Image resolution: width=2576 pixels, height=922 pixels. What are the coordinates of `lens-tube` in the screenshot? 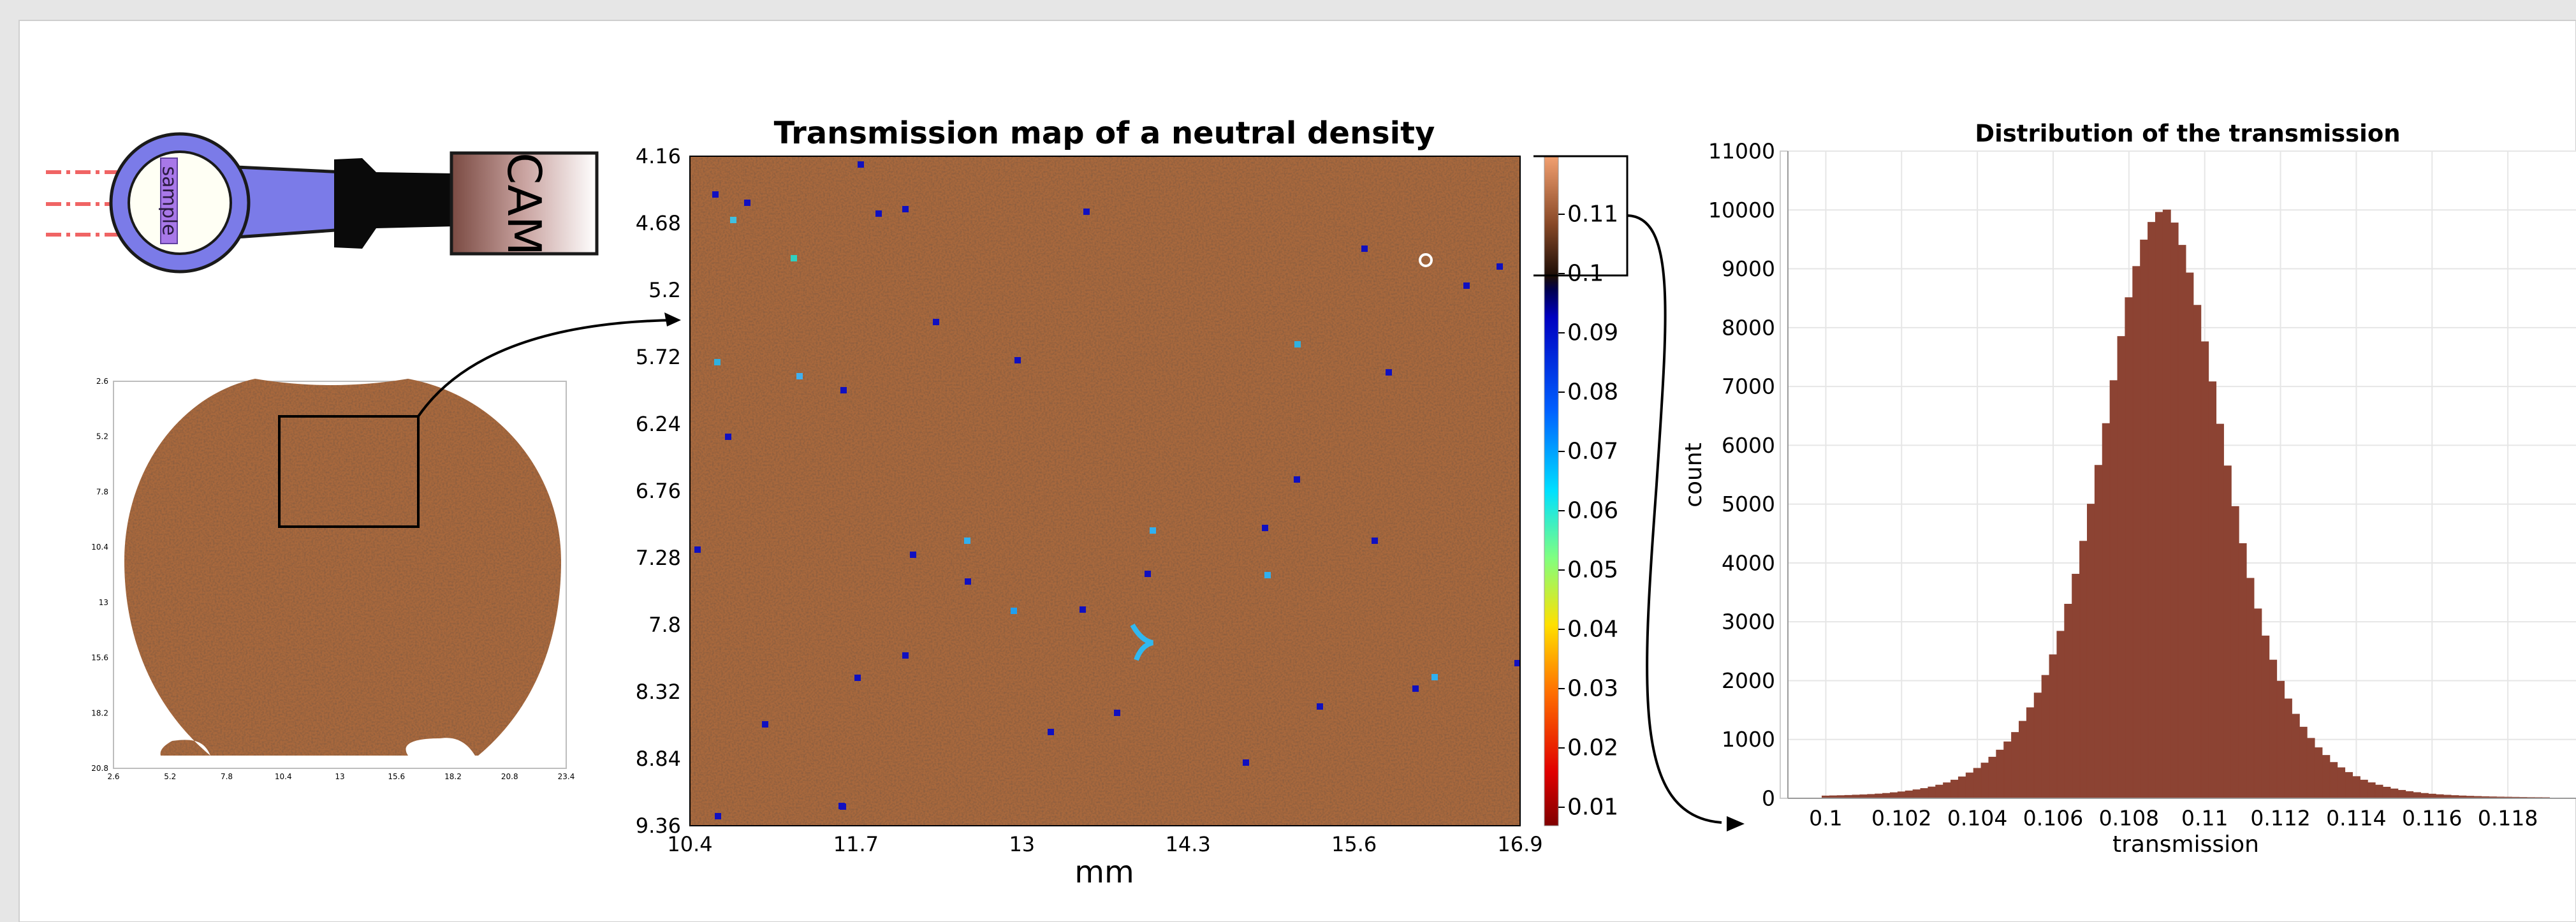 It's located at (290, 202).